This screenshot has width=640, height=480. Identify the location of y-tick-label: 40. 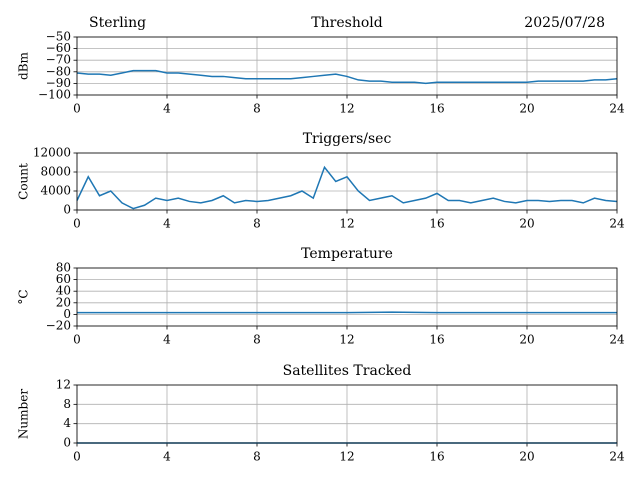
(63, 291).